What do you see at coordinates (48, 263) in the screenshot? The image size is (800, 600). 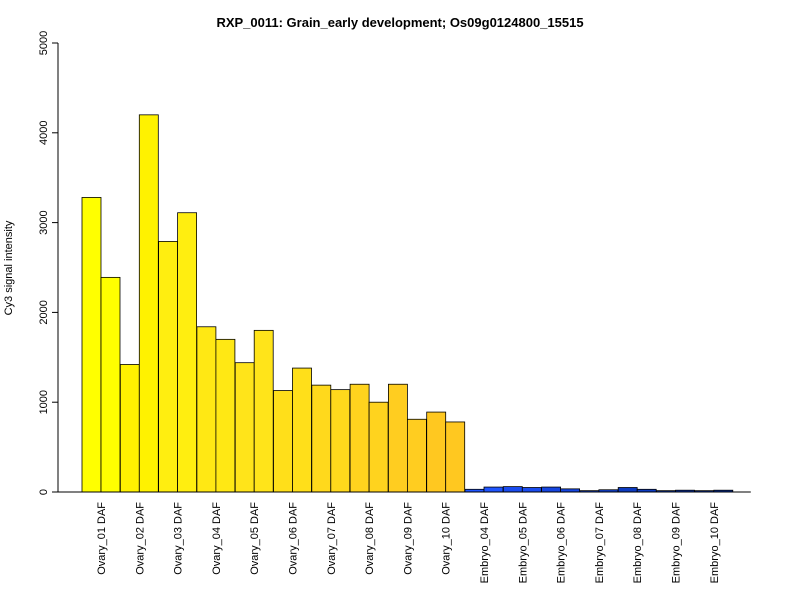 I see `y-axis: 0 1000 2000 3000 4000 5000` at bounding box center [48, 263].